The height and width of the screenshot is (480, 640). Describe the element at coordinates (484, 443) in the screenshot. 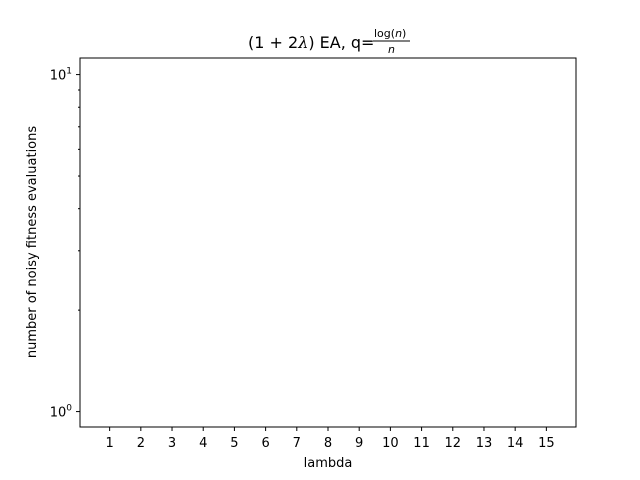

I see `x-tick-label: 13` at that location.